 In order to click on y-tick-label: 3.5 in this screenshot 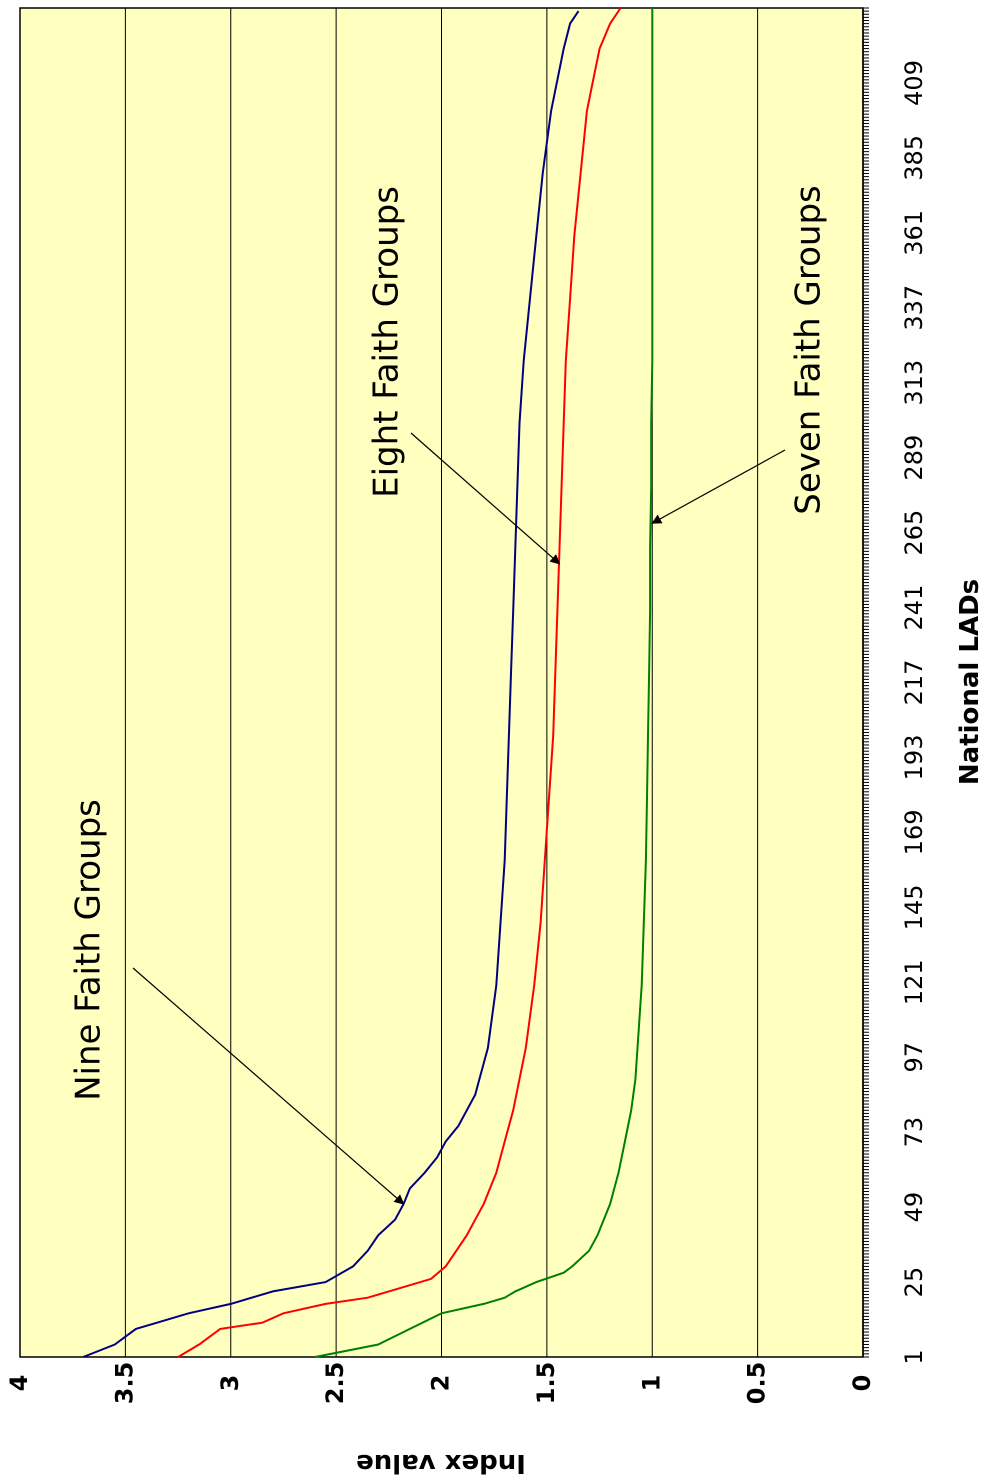, I will do `click(124, 1383)`.